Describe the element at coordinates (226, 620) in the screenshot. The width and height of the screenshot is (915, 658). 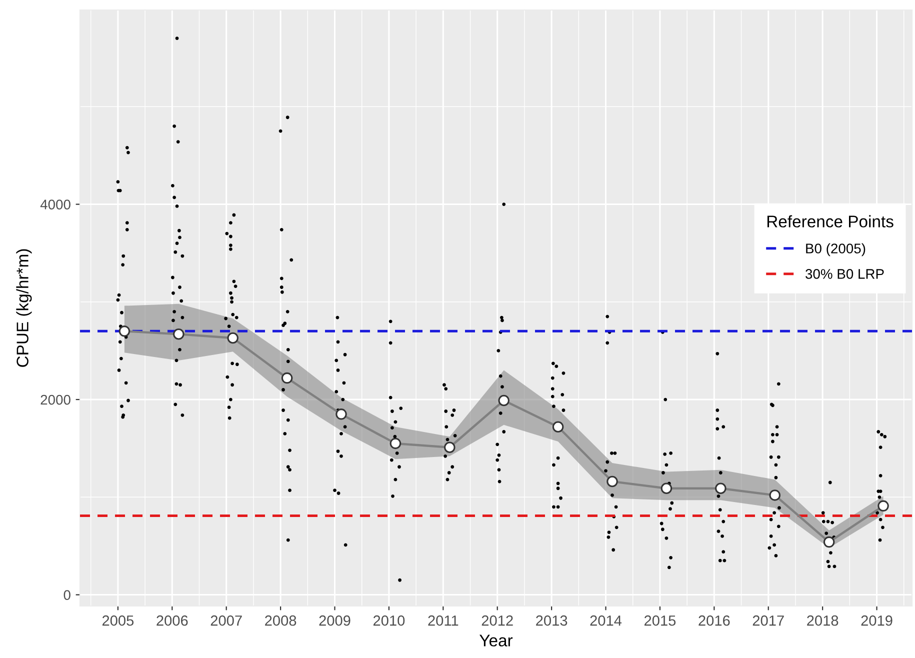
I see `x-tick-label: 2007` at that location.